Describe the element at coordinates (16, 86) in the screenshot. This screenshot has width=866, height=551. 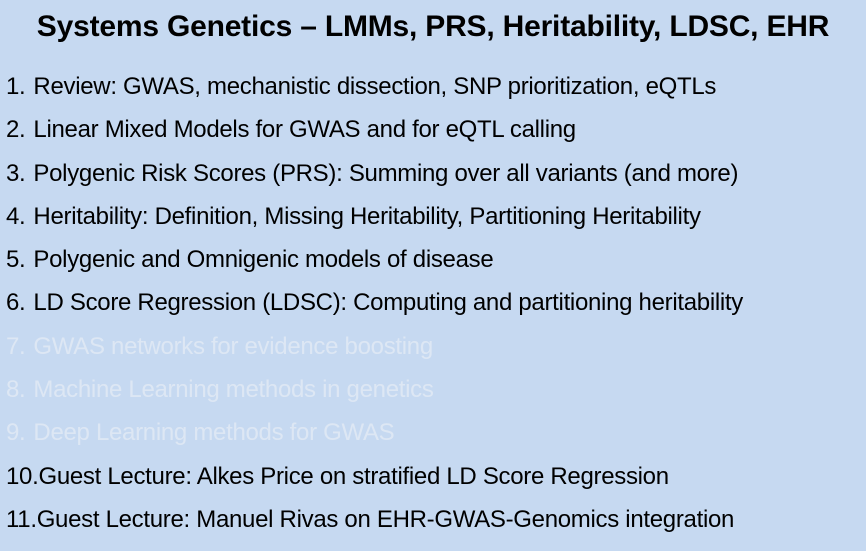
I see `agenda-item-number: 1.` at that location.